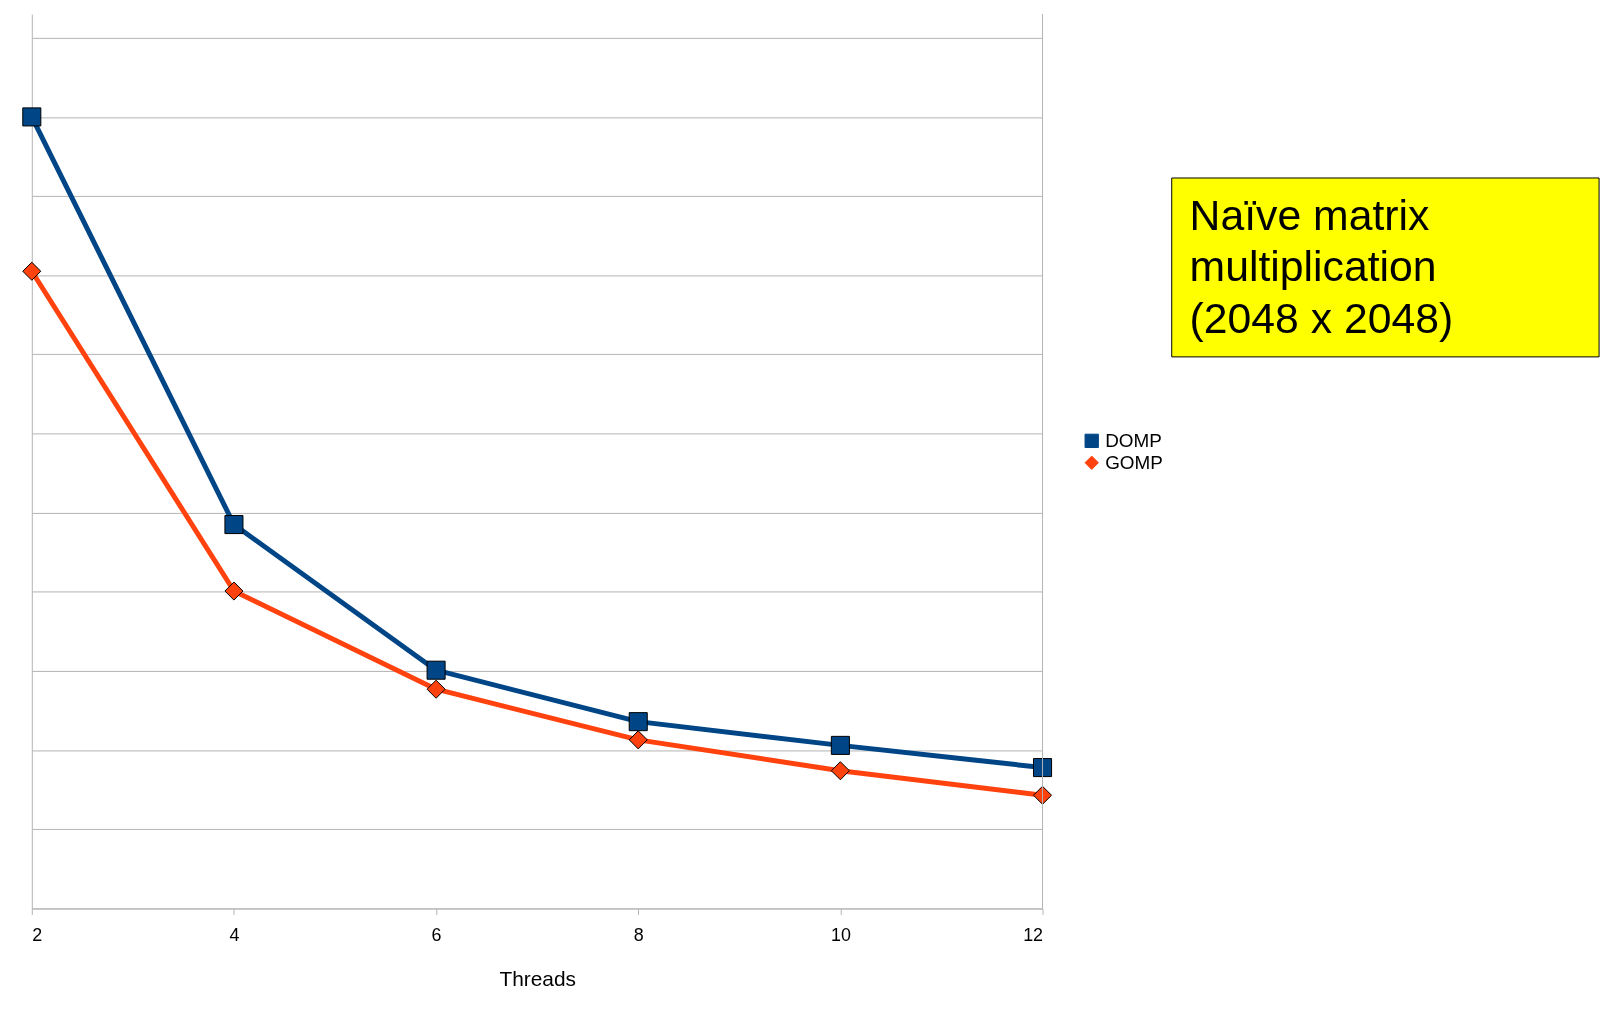 This screenshot has height=1028, width=1610. I want to click on text: Naïve matrix multiplication (2048 x 2048), so click(1321, 266).